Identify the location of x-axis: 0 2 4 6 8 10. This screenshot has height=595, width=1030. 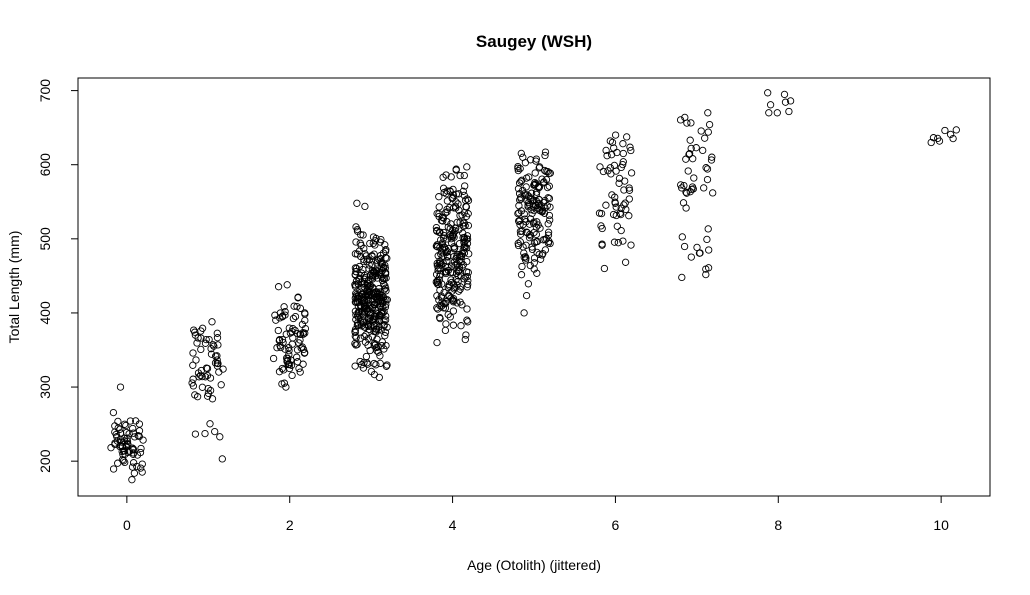
(536, 514).